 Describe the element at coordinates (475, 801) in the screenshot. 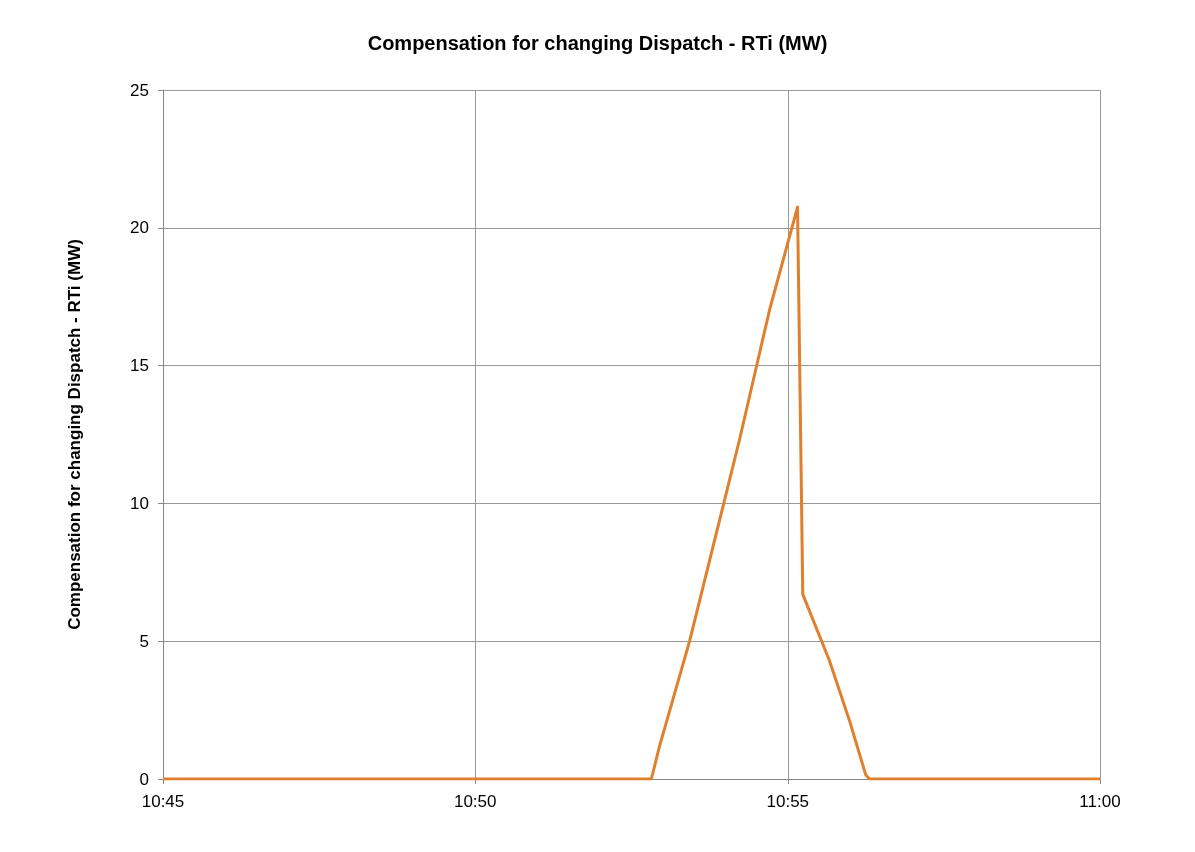

I see `x-tick-label: 10:50` at that location.